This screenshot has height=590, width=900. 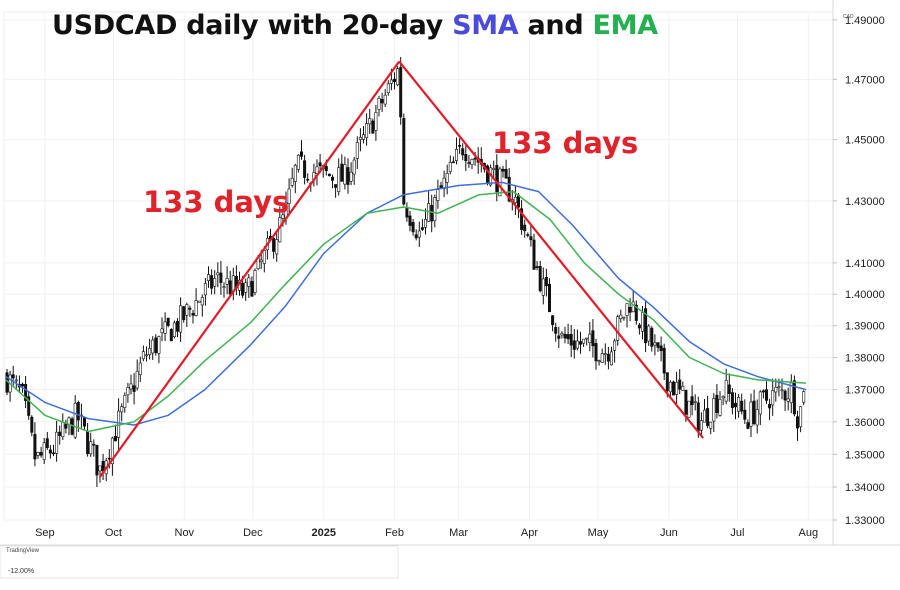 I want to click on x-tick-label: Dec, so click(x=253, y=533).